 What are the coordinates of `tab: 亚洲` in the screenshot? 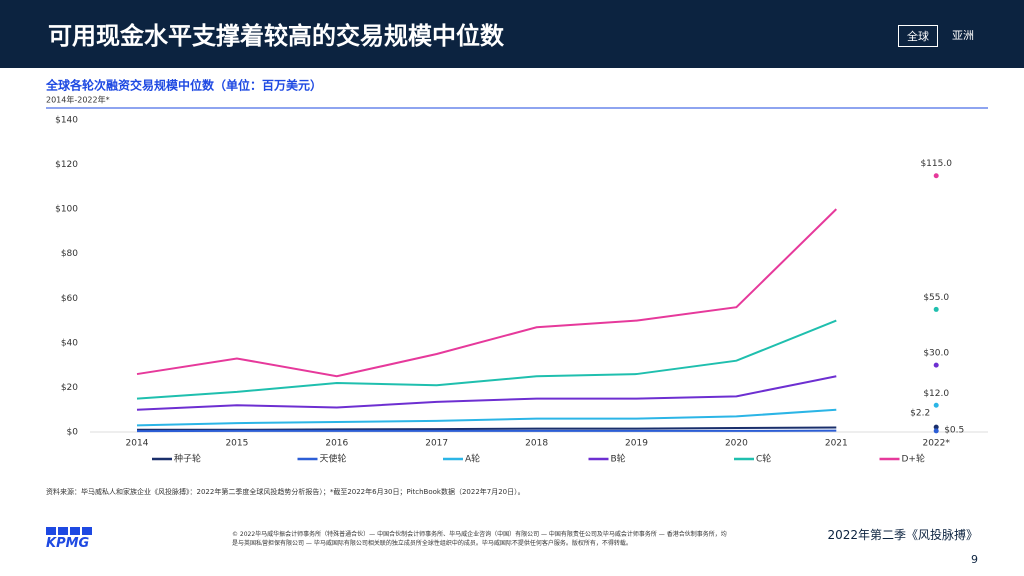 It's located at (963, 35).